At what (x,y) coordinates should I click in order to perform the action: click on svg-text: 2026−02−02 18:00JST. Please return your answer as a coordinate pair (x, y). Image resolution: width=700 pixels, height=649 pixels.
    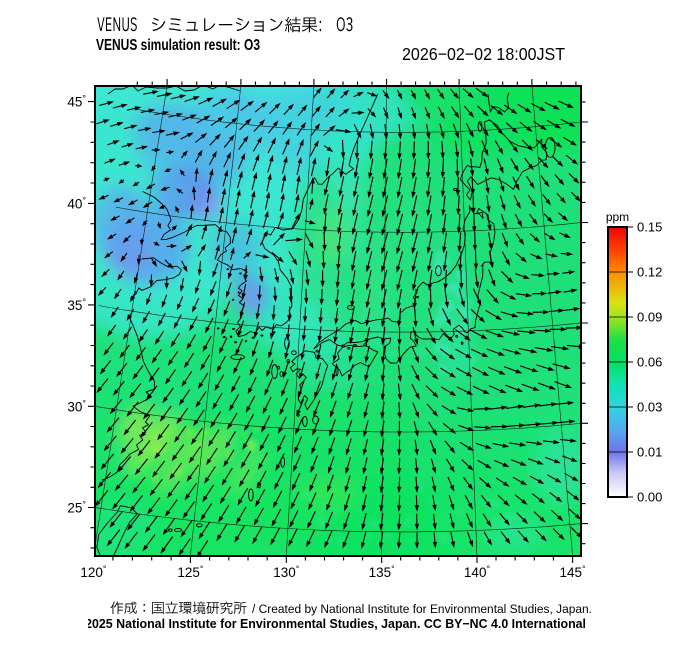
    Looking at the image, I should click on (483, 54).